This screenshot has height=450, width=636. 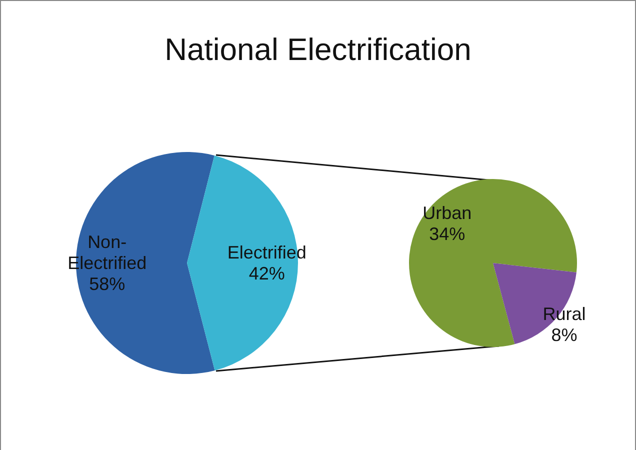 What do you see at coordinates (564, 334) in the screenshot?
I see `data-label: 8%` at bounding box center [564, 334].